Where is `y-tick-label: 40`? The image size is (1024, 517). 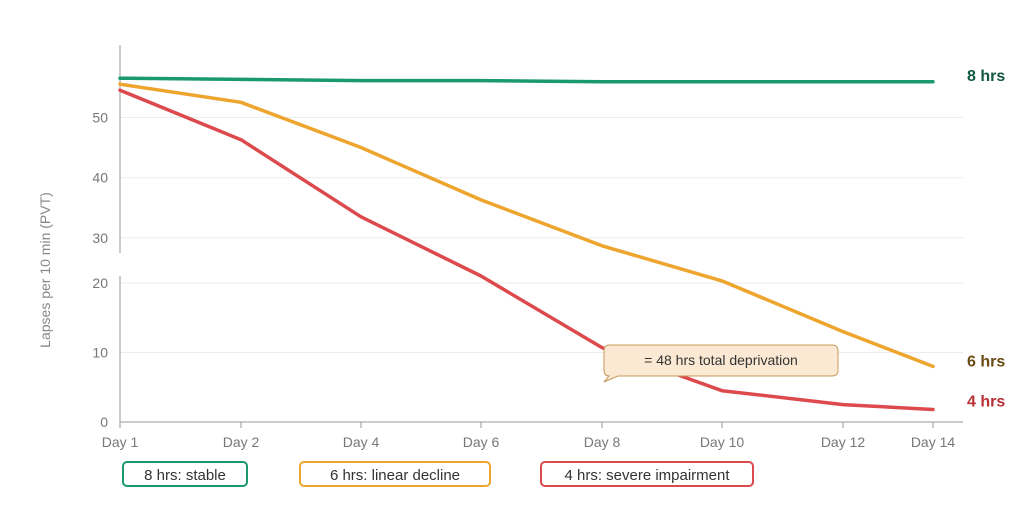 y-tick-label: 40 is located at coordinates (100, 178).